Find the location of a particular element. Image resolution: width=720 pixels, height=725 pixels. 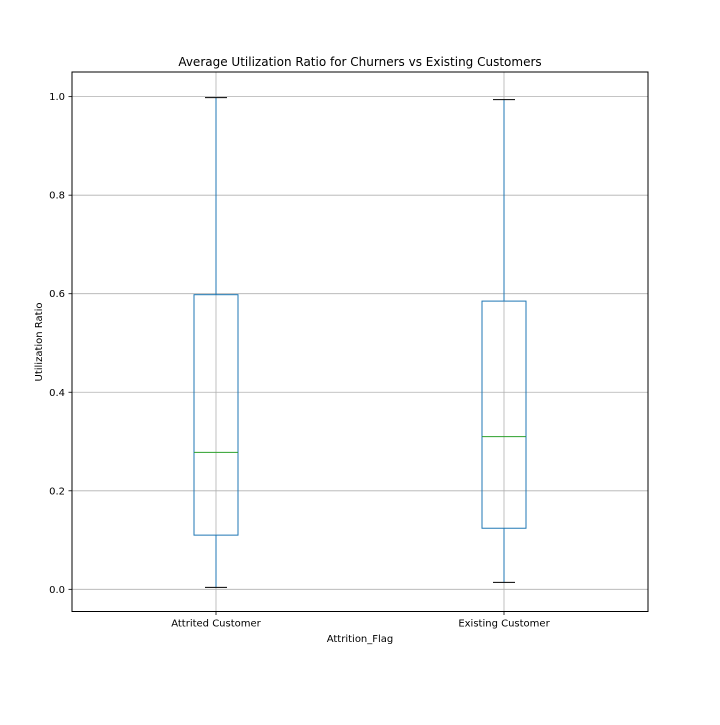

x-tick-label: Attrited Customer is located at coordinates (216, 624).